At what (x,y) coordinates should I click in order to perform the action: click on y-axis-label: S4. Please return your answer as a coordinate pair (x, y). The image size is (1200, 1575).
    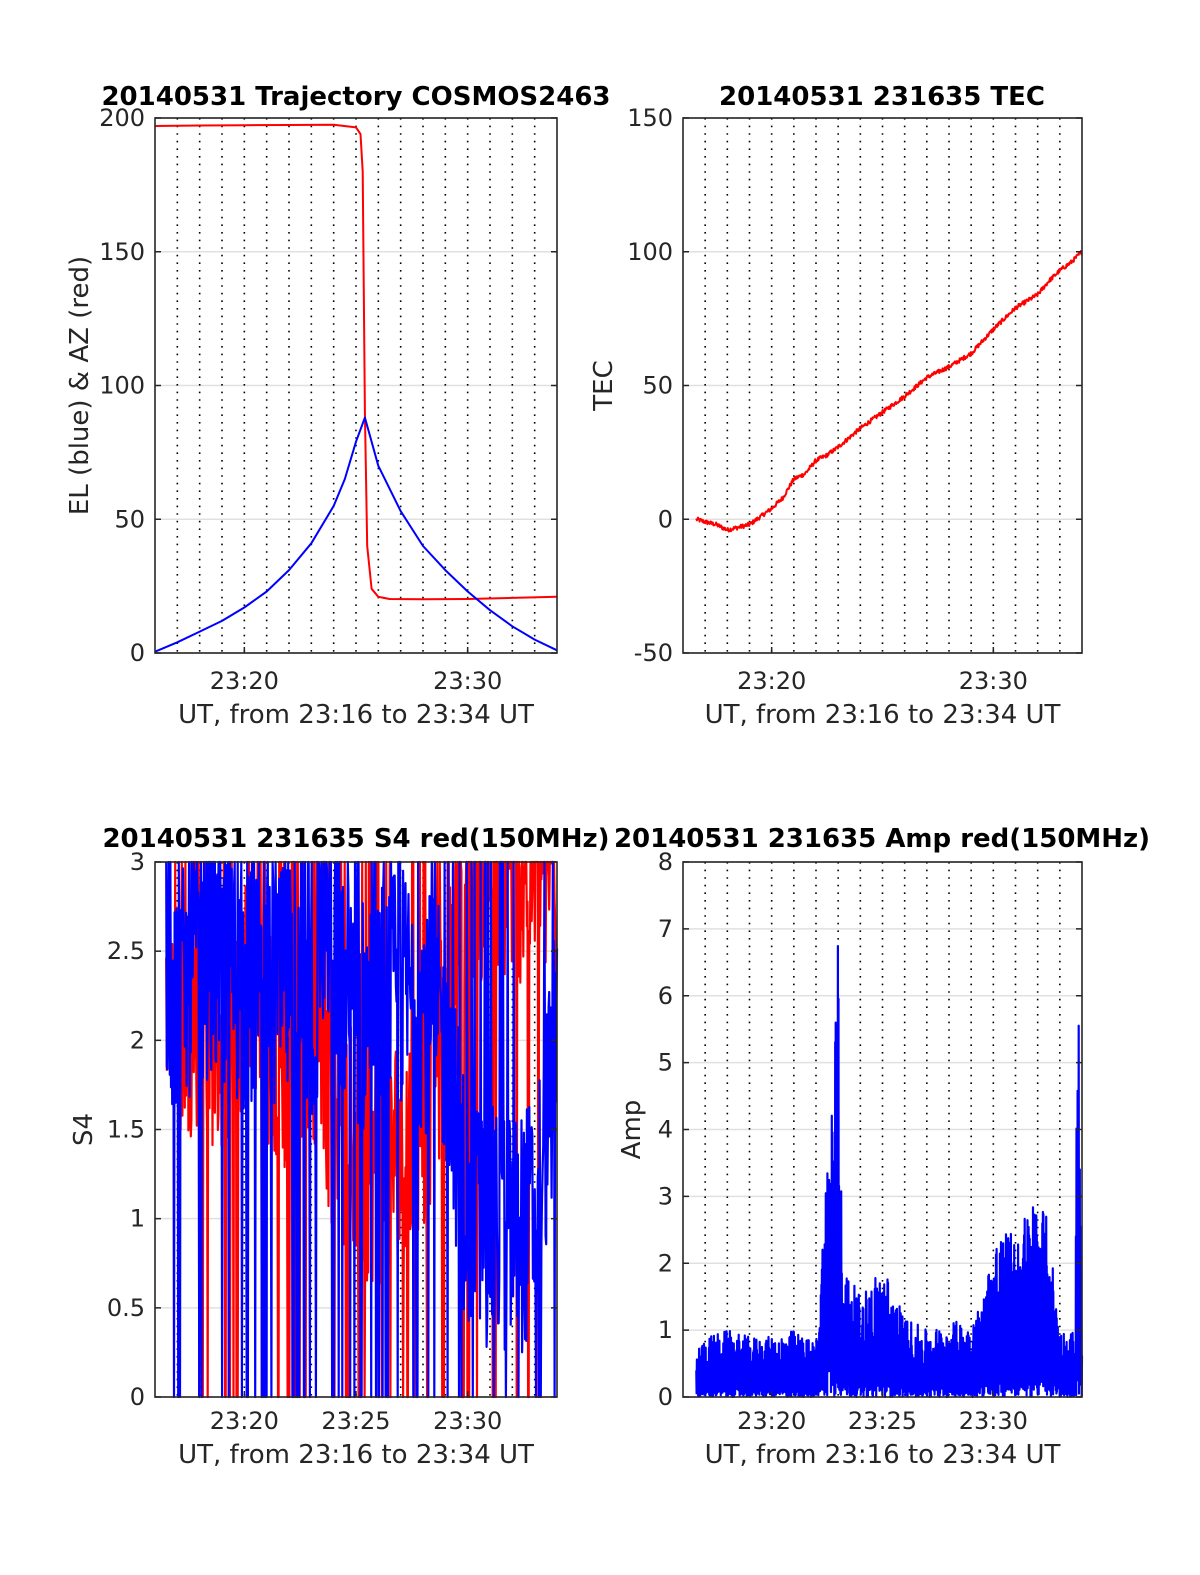
    Looking at the image, I should click on (84, 1129).